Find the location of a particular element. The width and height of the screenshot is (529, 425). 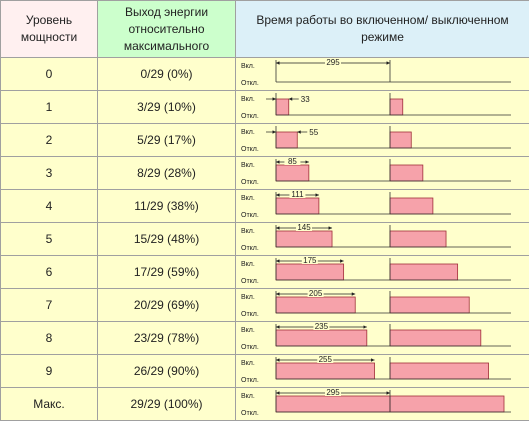

row: 1 3/29 (10%) Вкл. Откл. 33 is located at coordinates (264, 107).